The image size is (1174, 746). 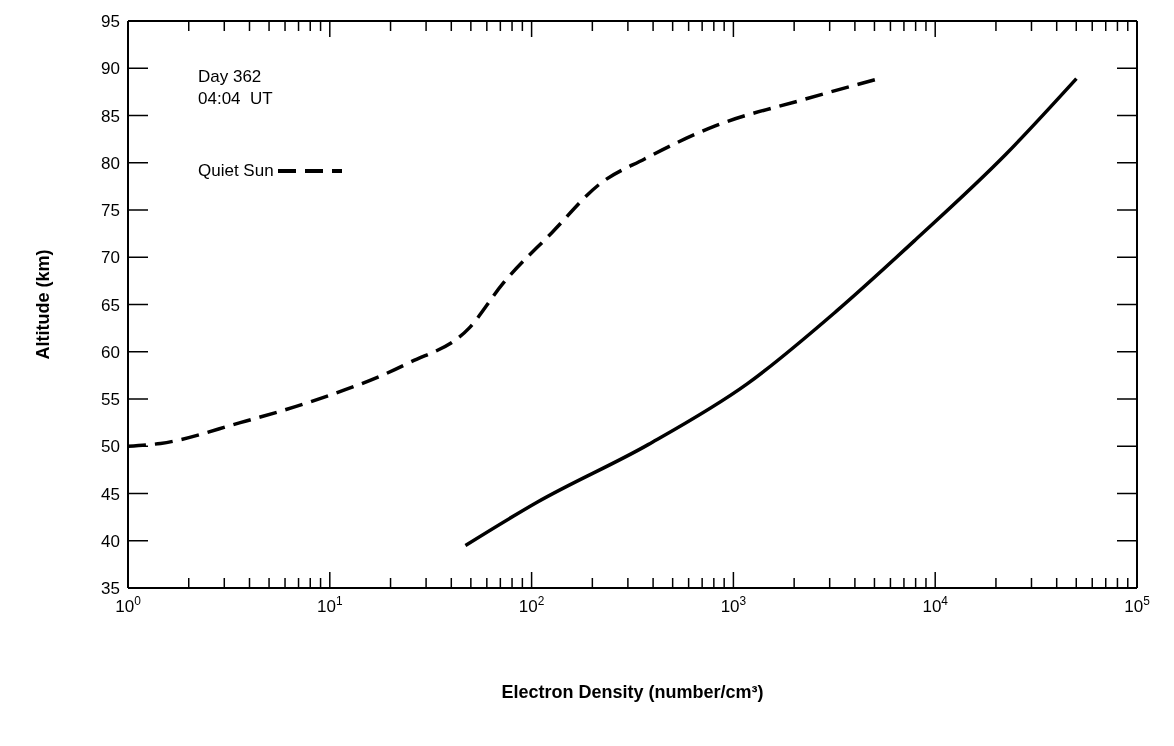 I want to click on y-axis-title: Altitude (km), so click(x=43, y=304).